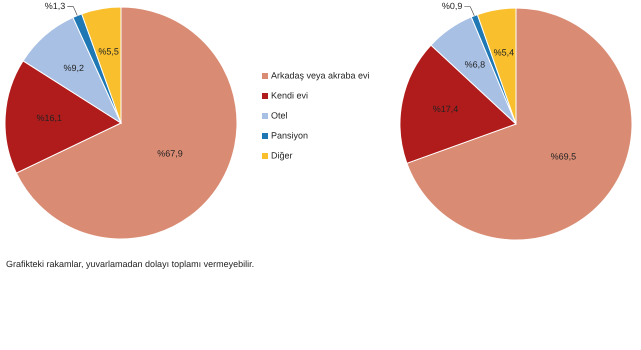 The height and width of the screenshot is (350, 641). What do you see at coordinates (475, 64) in the screenshot?
I see `data-label: %6,8` at bounding box center [475, 64].